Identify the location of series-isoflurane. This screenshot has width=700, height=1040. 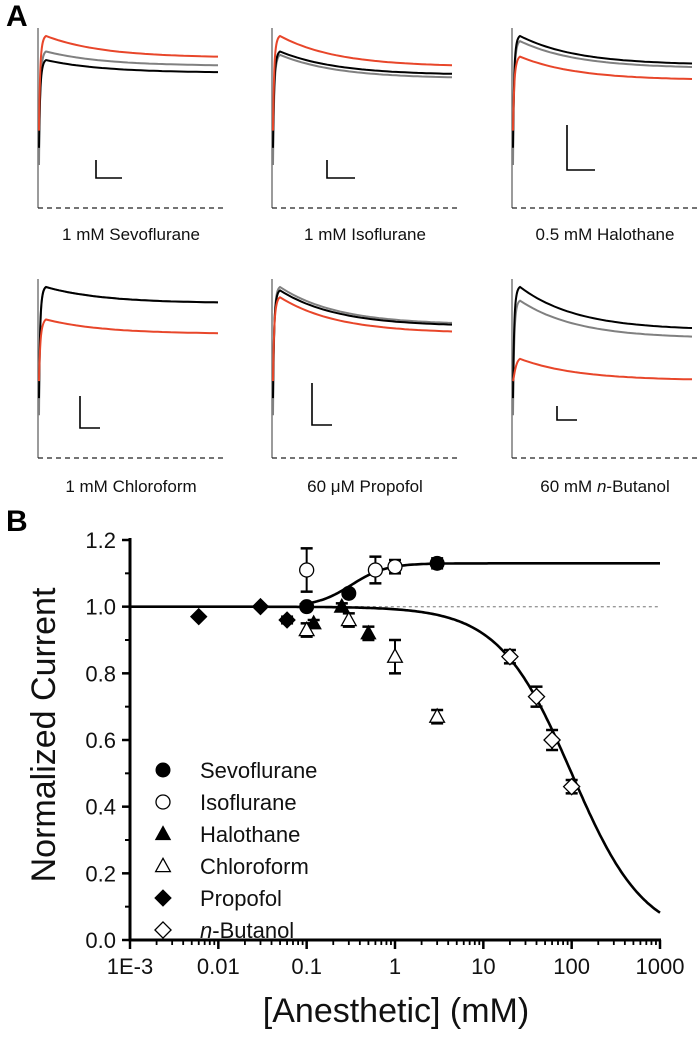
(351, 570).